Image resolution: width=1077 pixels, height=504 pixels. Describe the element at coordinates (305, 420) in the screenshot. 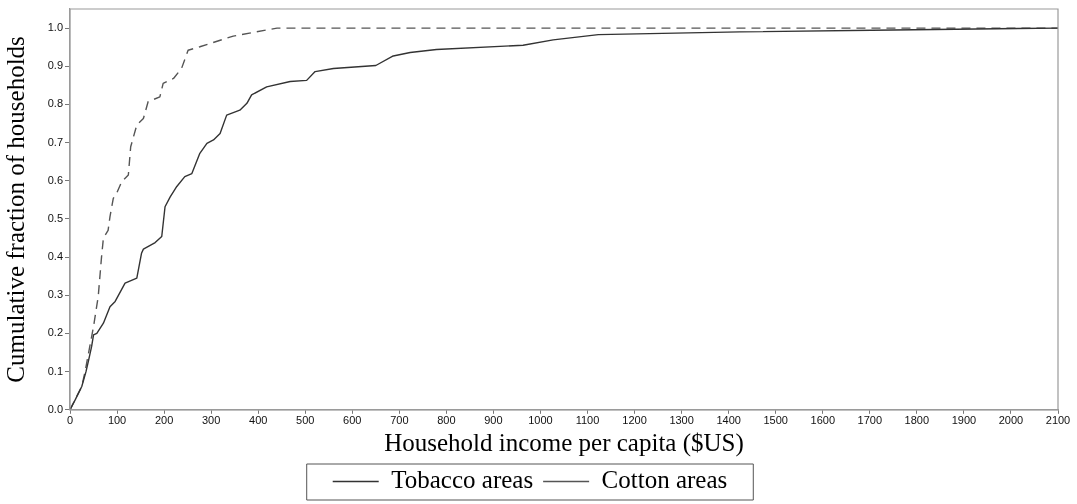

I see `x-tick-label: 500` at that location.